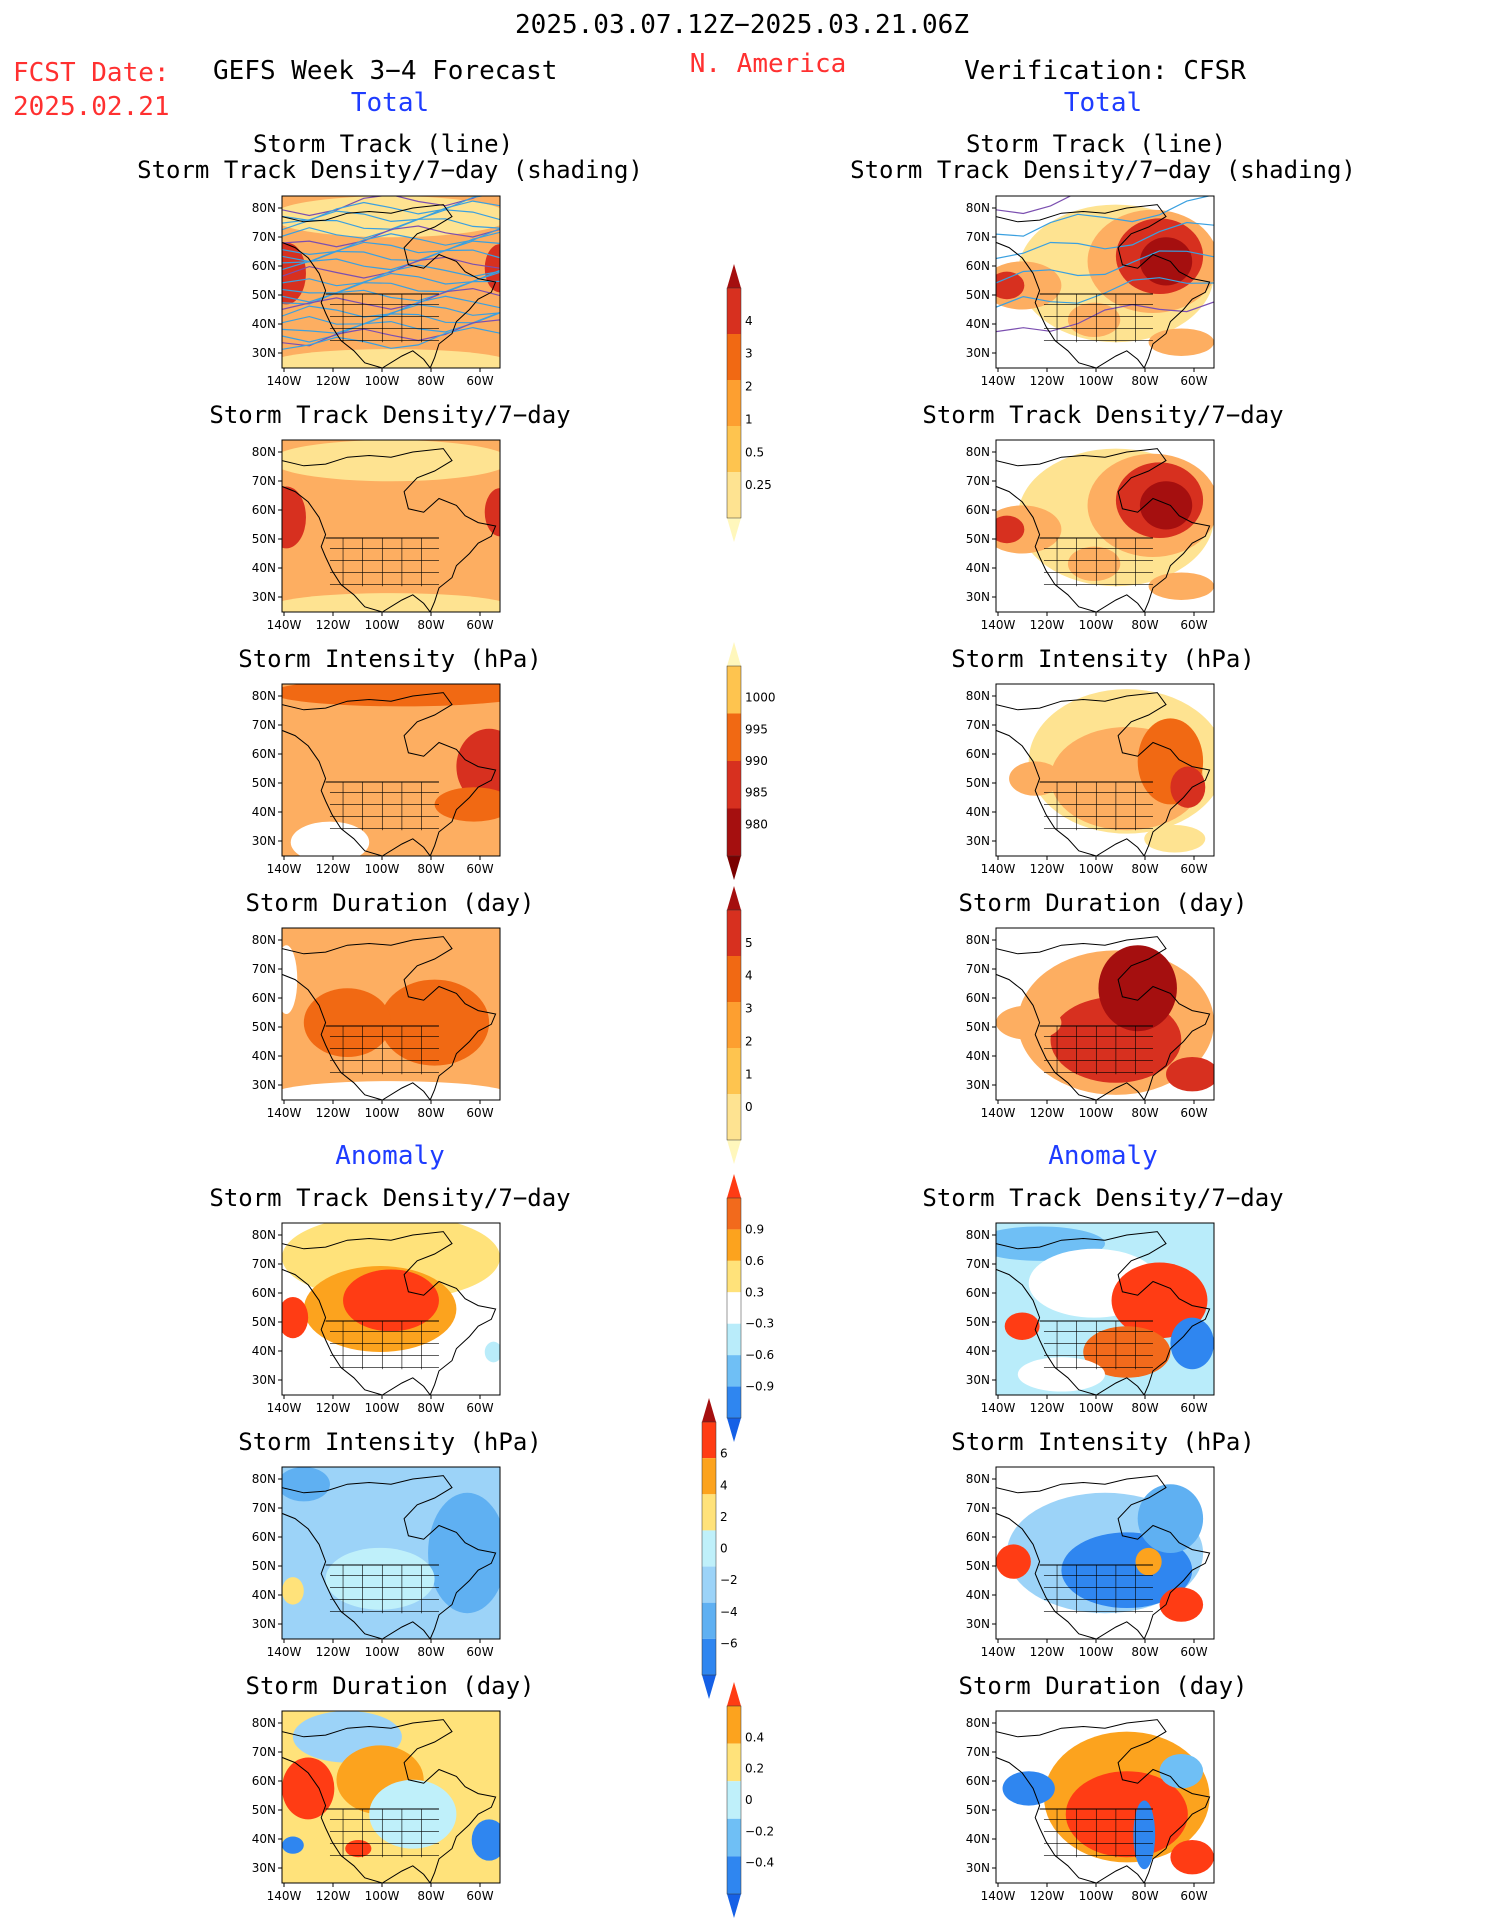 The width and height of the screenshot is (1487, 1925). Describe the element at coordinates (709, 1410) in the screenshot. I see `colorbar-top-arrow` at that location.